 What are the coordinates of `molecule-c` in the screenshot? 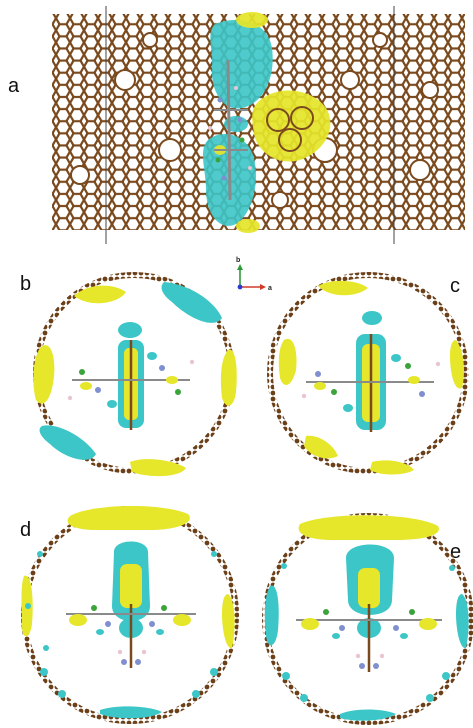 It's located at (371, 371).